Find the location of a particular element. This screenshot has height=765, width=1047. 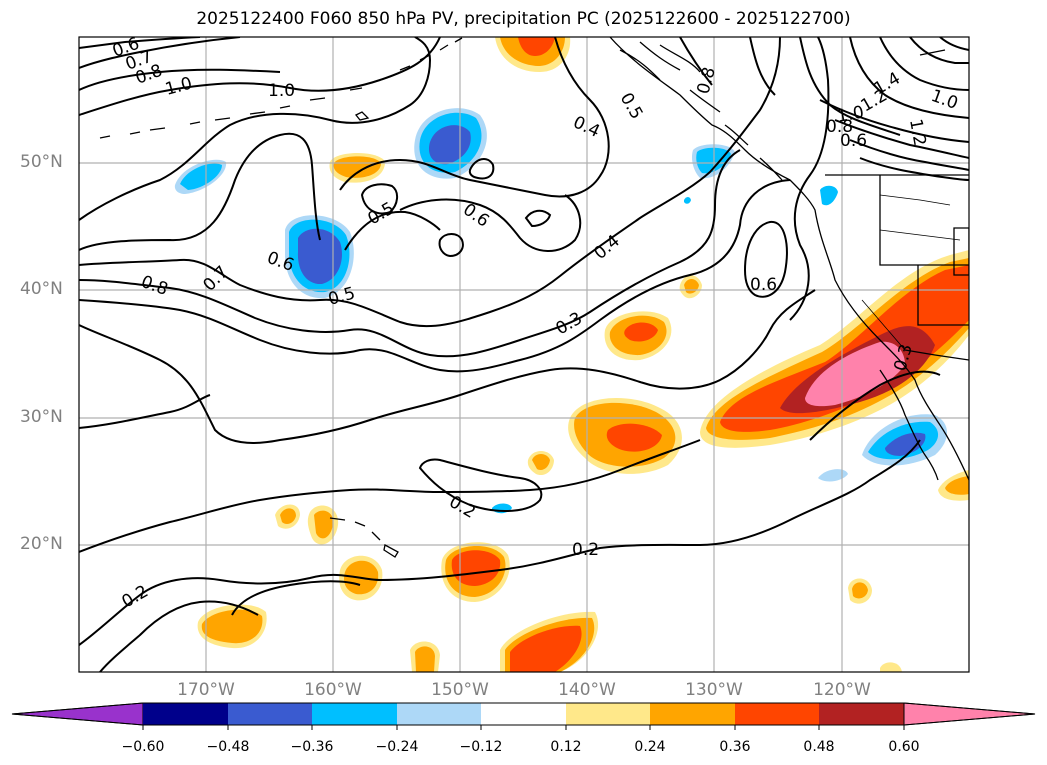

colorbar-tick-label: 0.12 is located at coordinates (566, 747).